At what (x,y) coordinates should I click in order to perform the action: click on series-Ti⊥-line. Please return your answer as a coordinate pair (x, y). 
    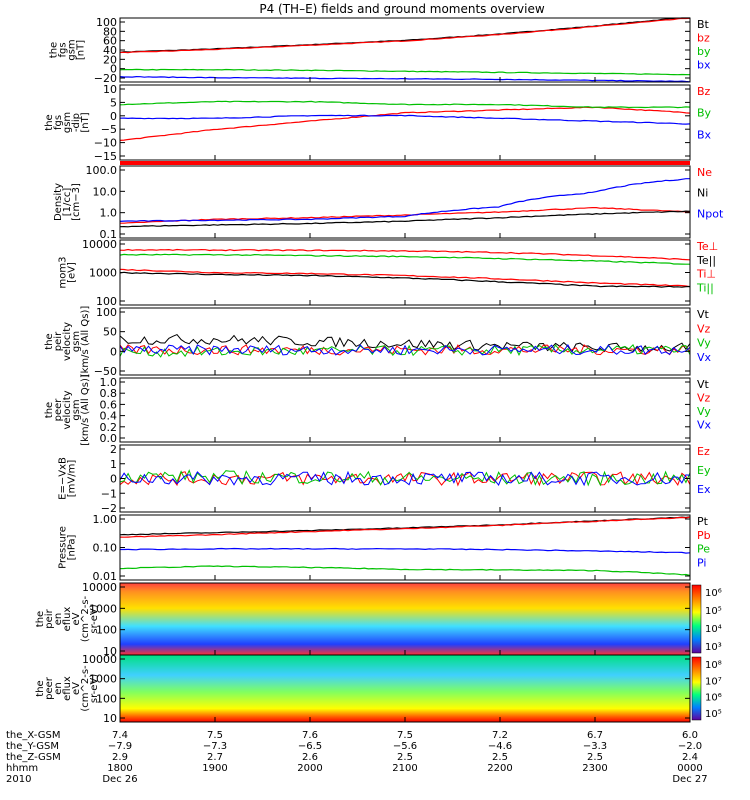
    Looking at the image, I should click on (405, 254).